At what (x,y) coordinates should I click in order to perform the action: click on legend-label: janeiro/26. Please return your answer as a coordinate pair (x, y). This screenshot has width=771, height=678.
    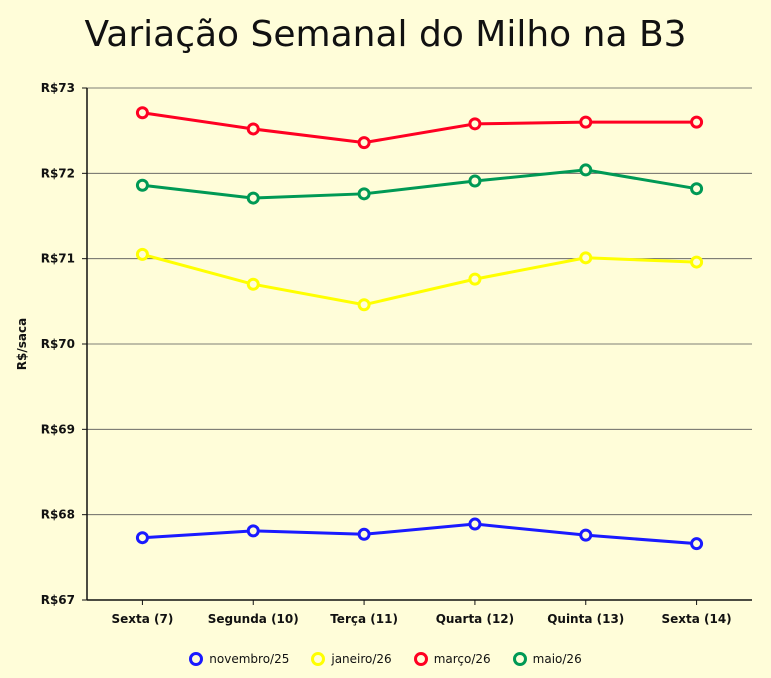
    Looking at the image, I should click on (361, 659).